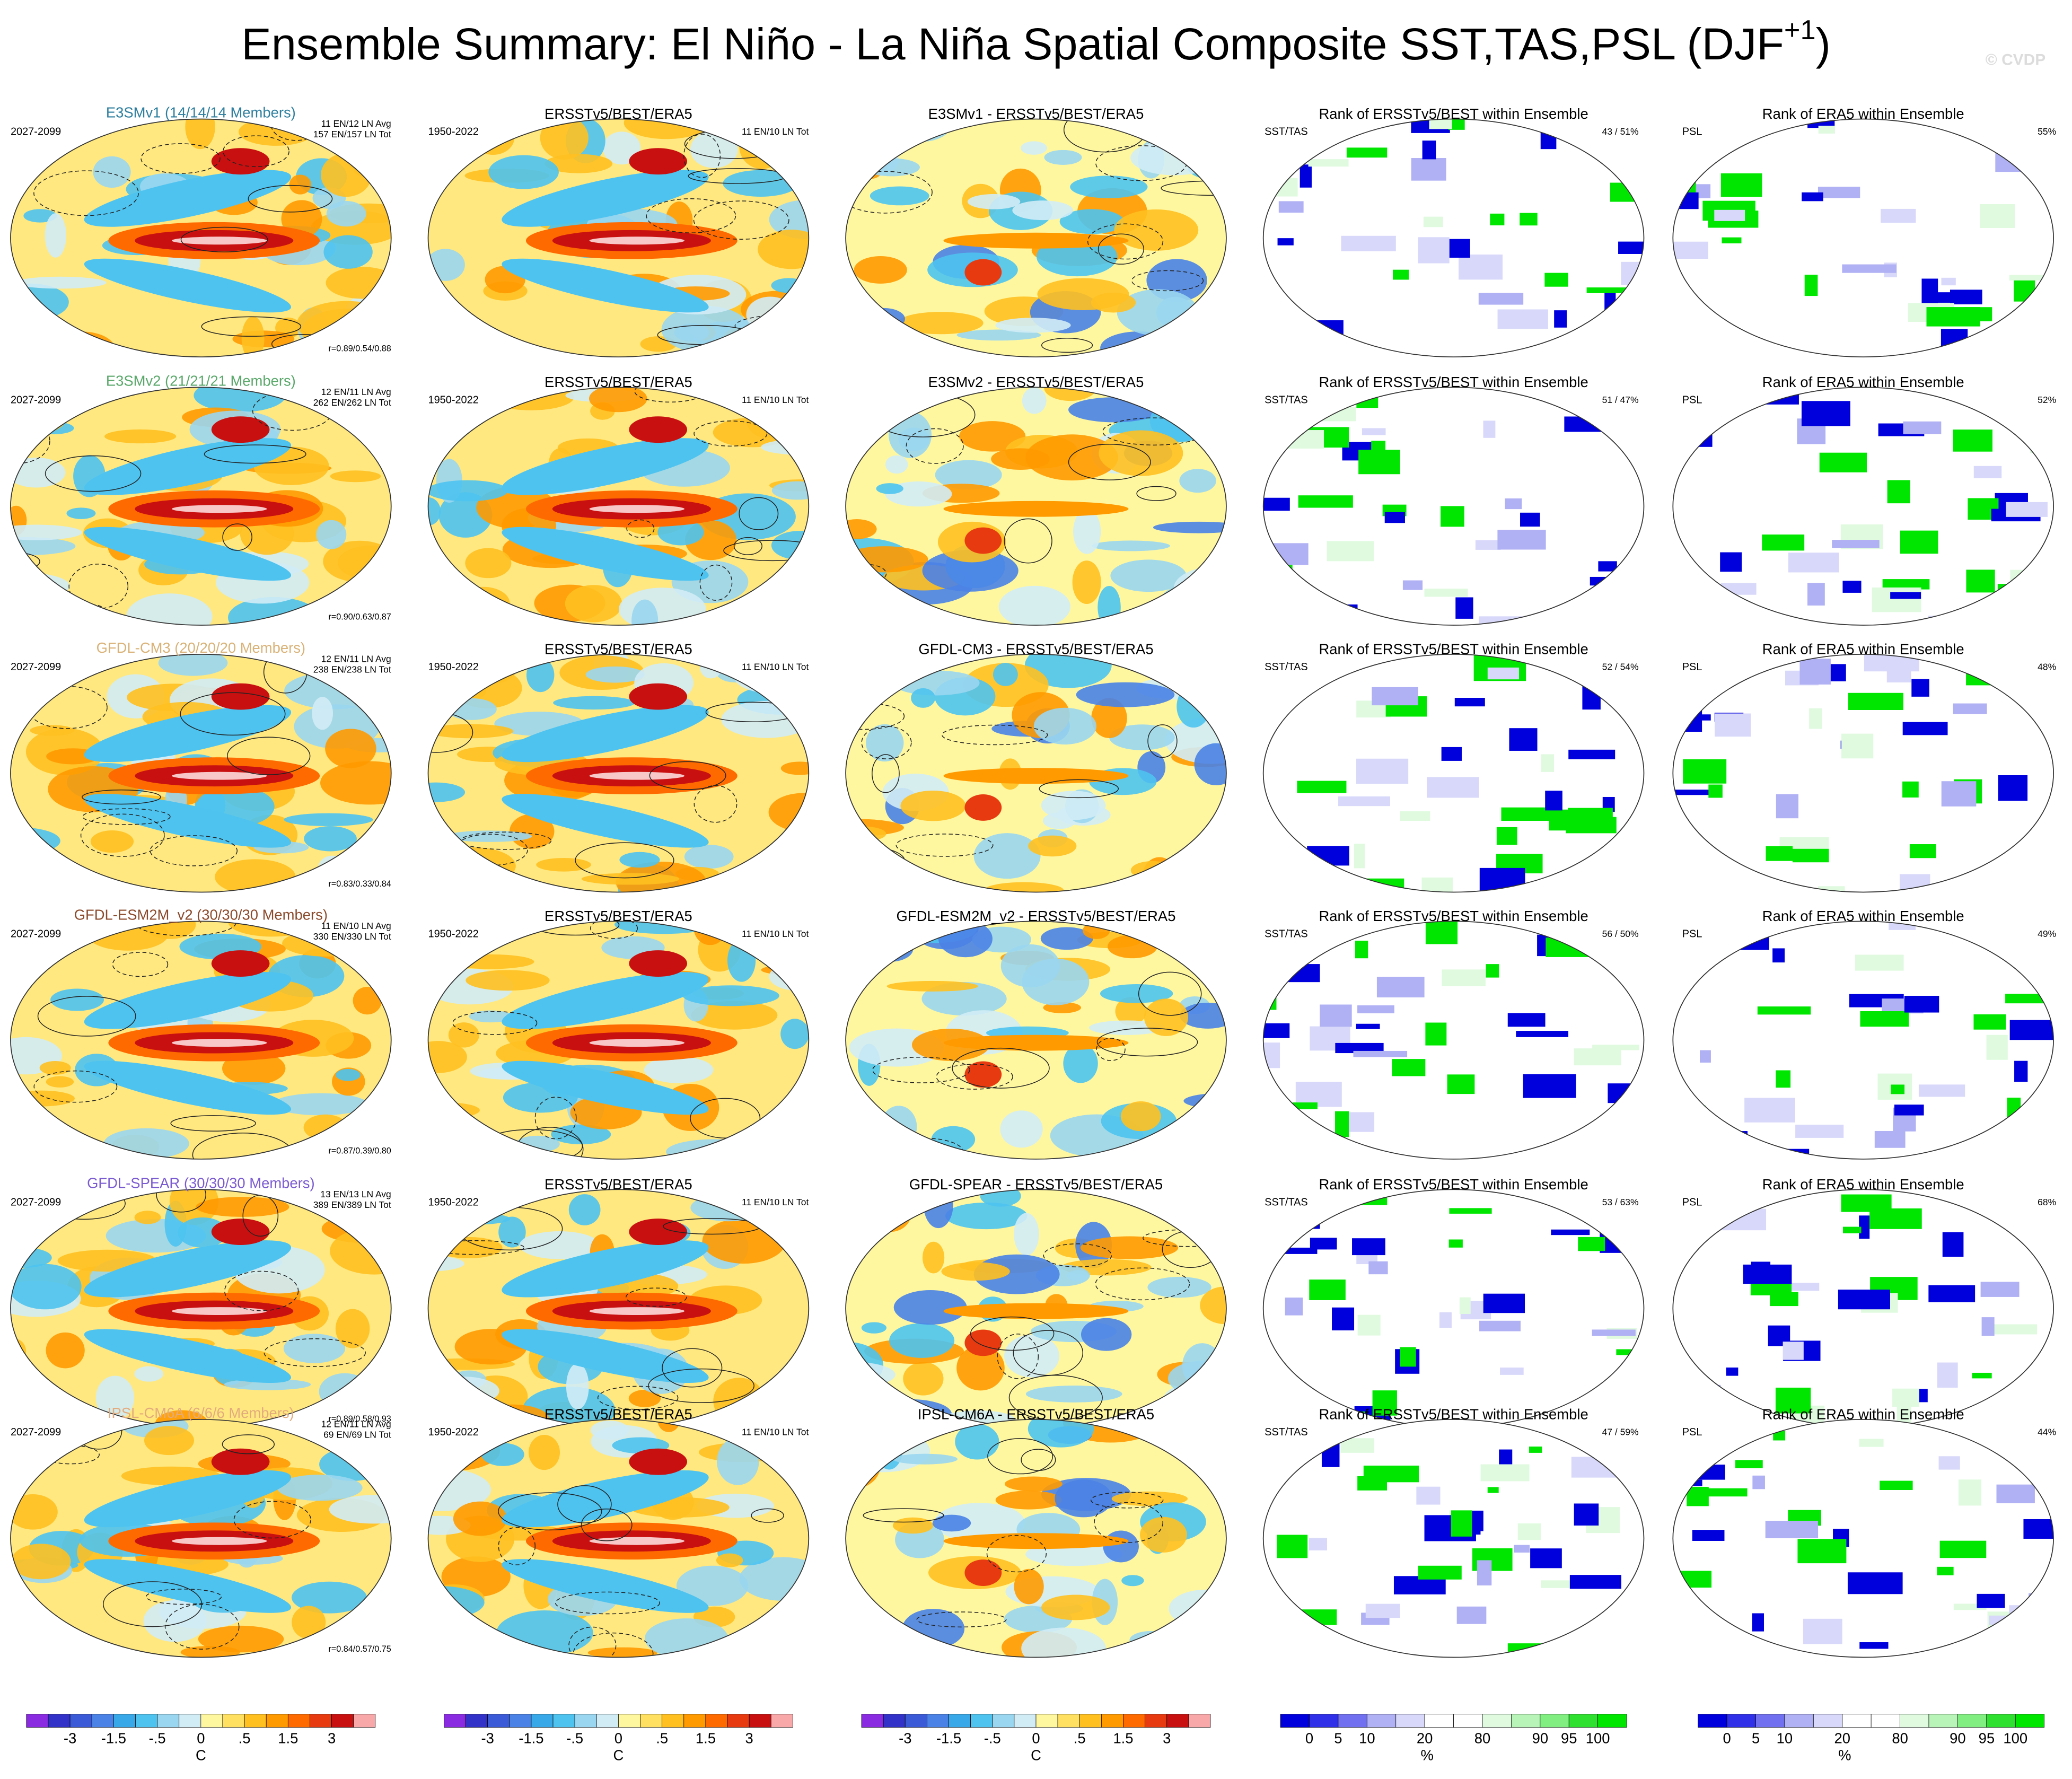 Image resolution: width=2072 pixels, height=1779 pixels. What do you see at coordinates (1036, 1414) in the screenshot?
I see `diff-title: IPSL-CM6A - ERSSTv5/BEST/ERA5` at bounding box center [1036, 1414].